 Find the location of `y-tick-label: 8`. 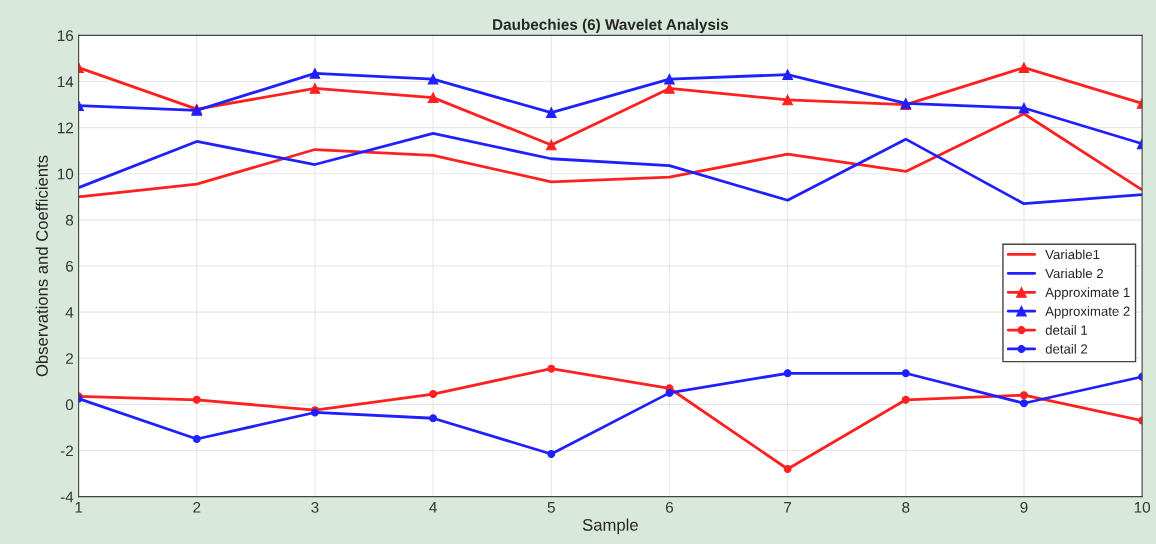

y-tick-label: 8 is located at coordinates (69, 220).